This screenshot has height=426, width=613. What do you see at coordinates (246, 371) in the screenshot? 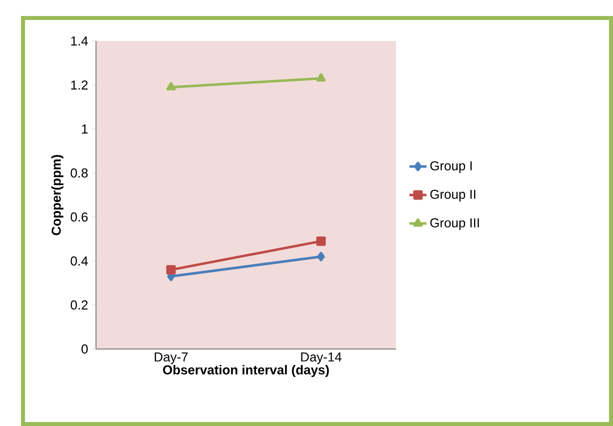
I see `x-axis-title: Observation interval (days)` at bounding box center [246, 371].